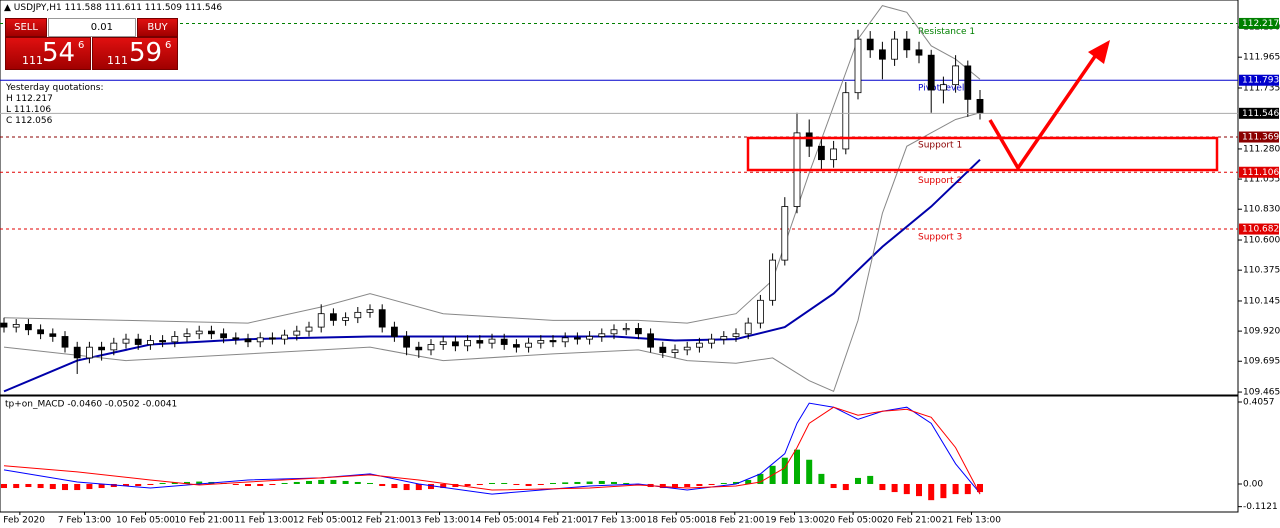 The image size is (1280, 528). Describe the element at coordinates (853, 521) in the screenshot. I see `x-tick-label: 20 Feb 05:00` at that location.